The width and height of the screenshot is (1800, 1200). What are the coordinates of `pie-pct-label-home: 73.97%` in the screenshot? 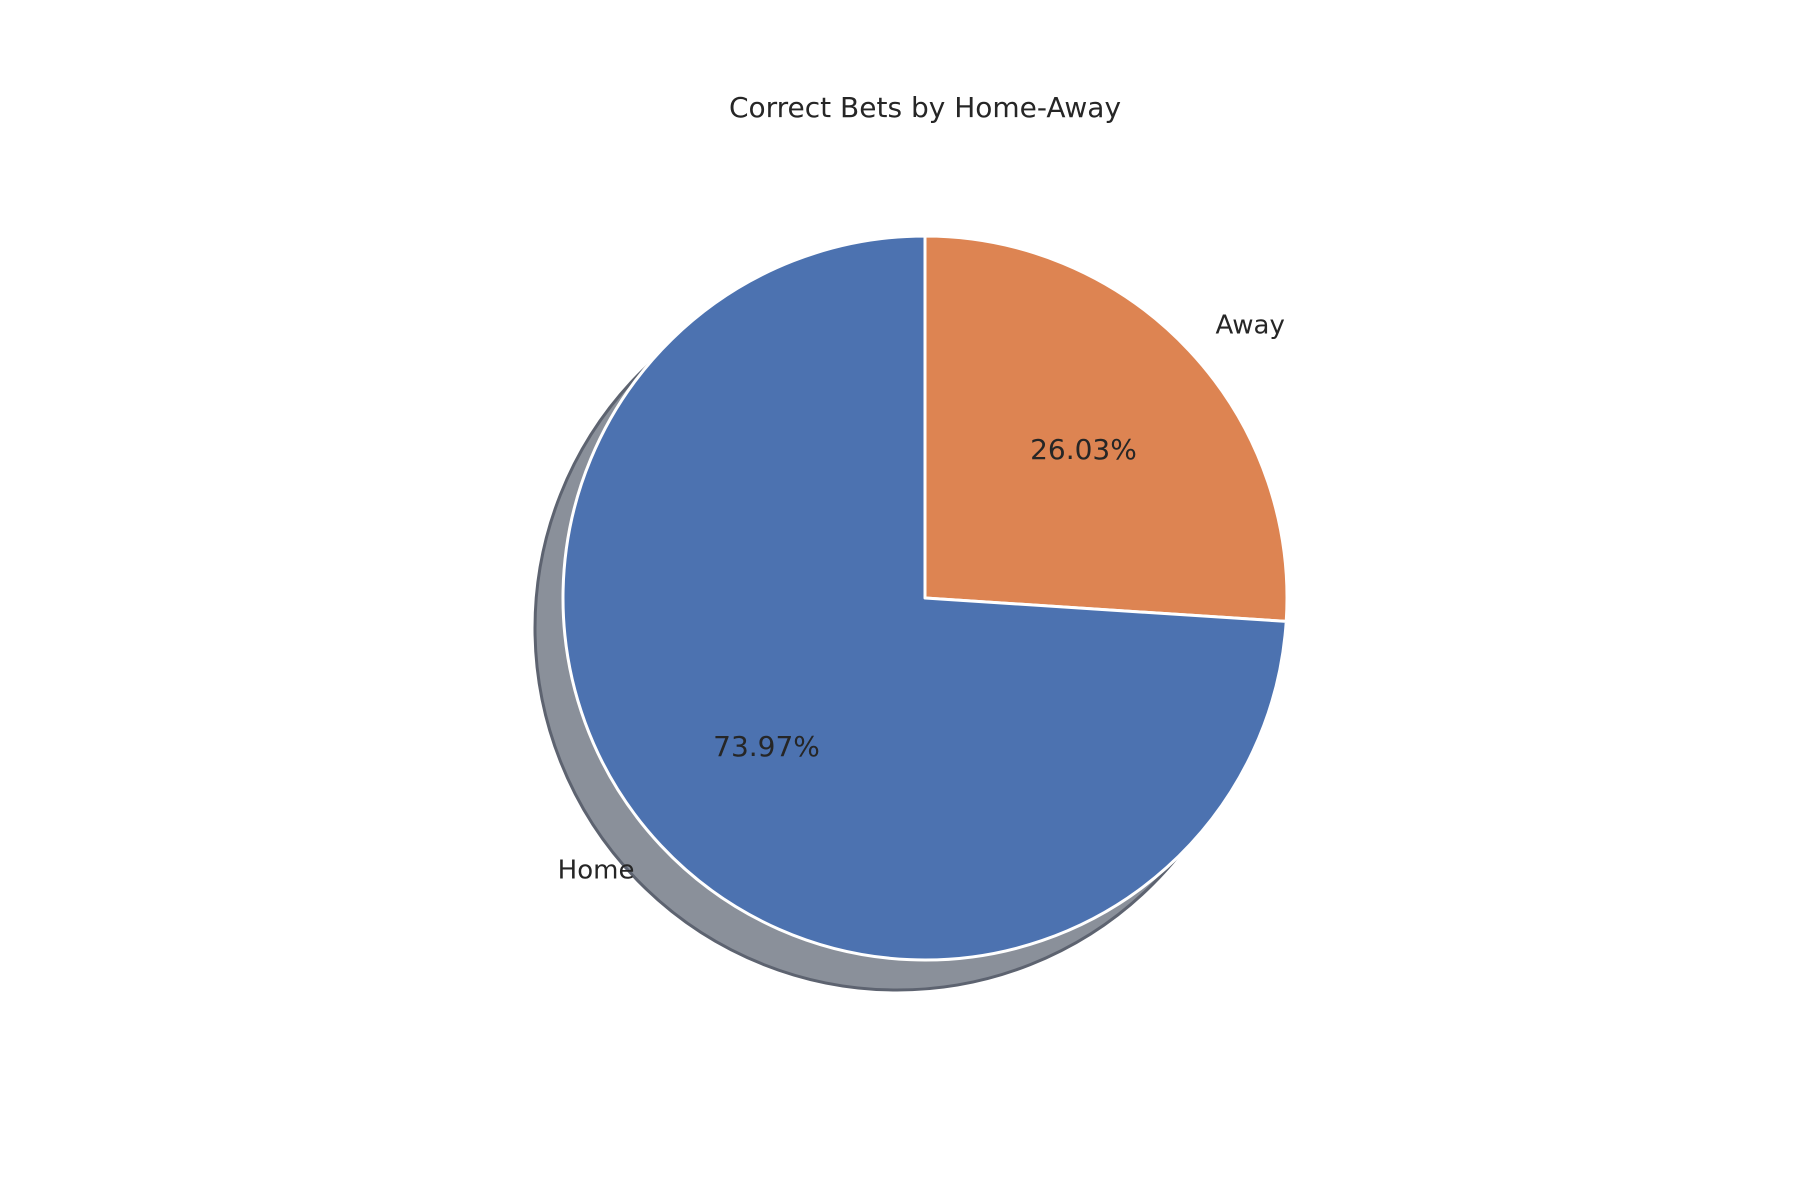 It's located at (766, 746).